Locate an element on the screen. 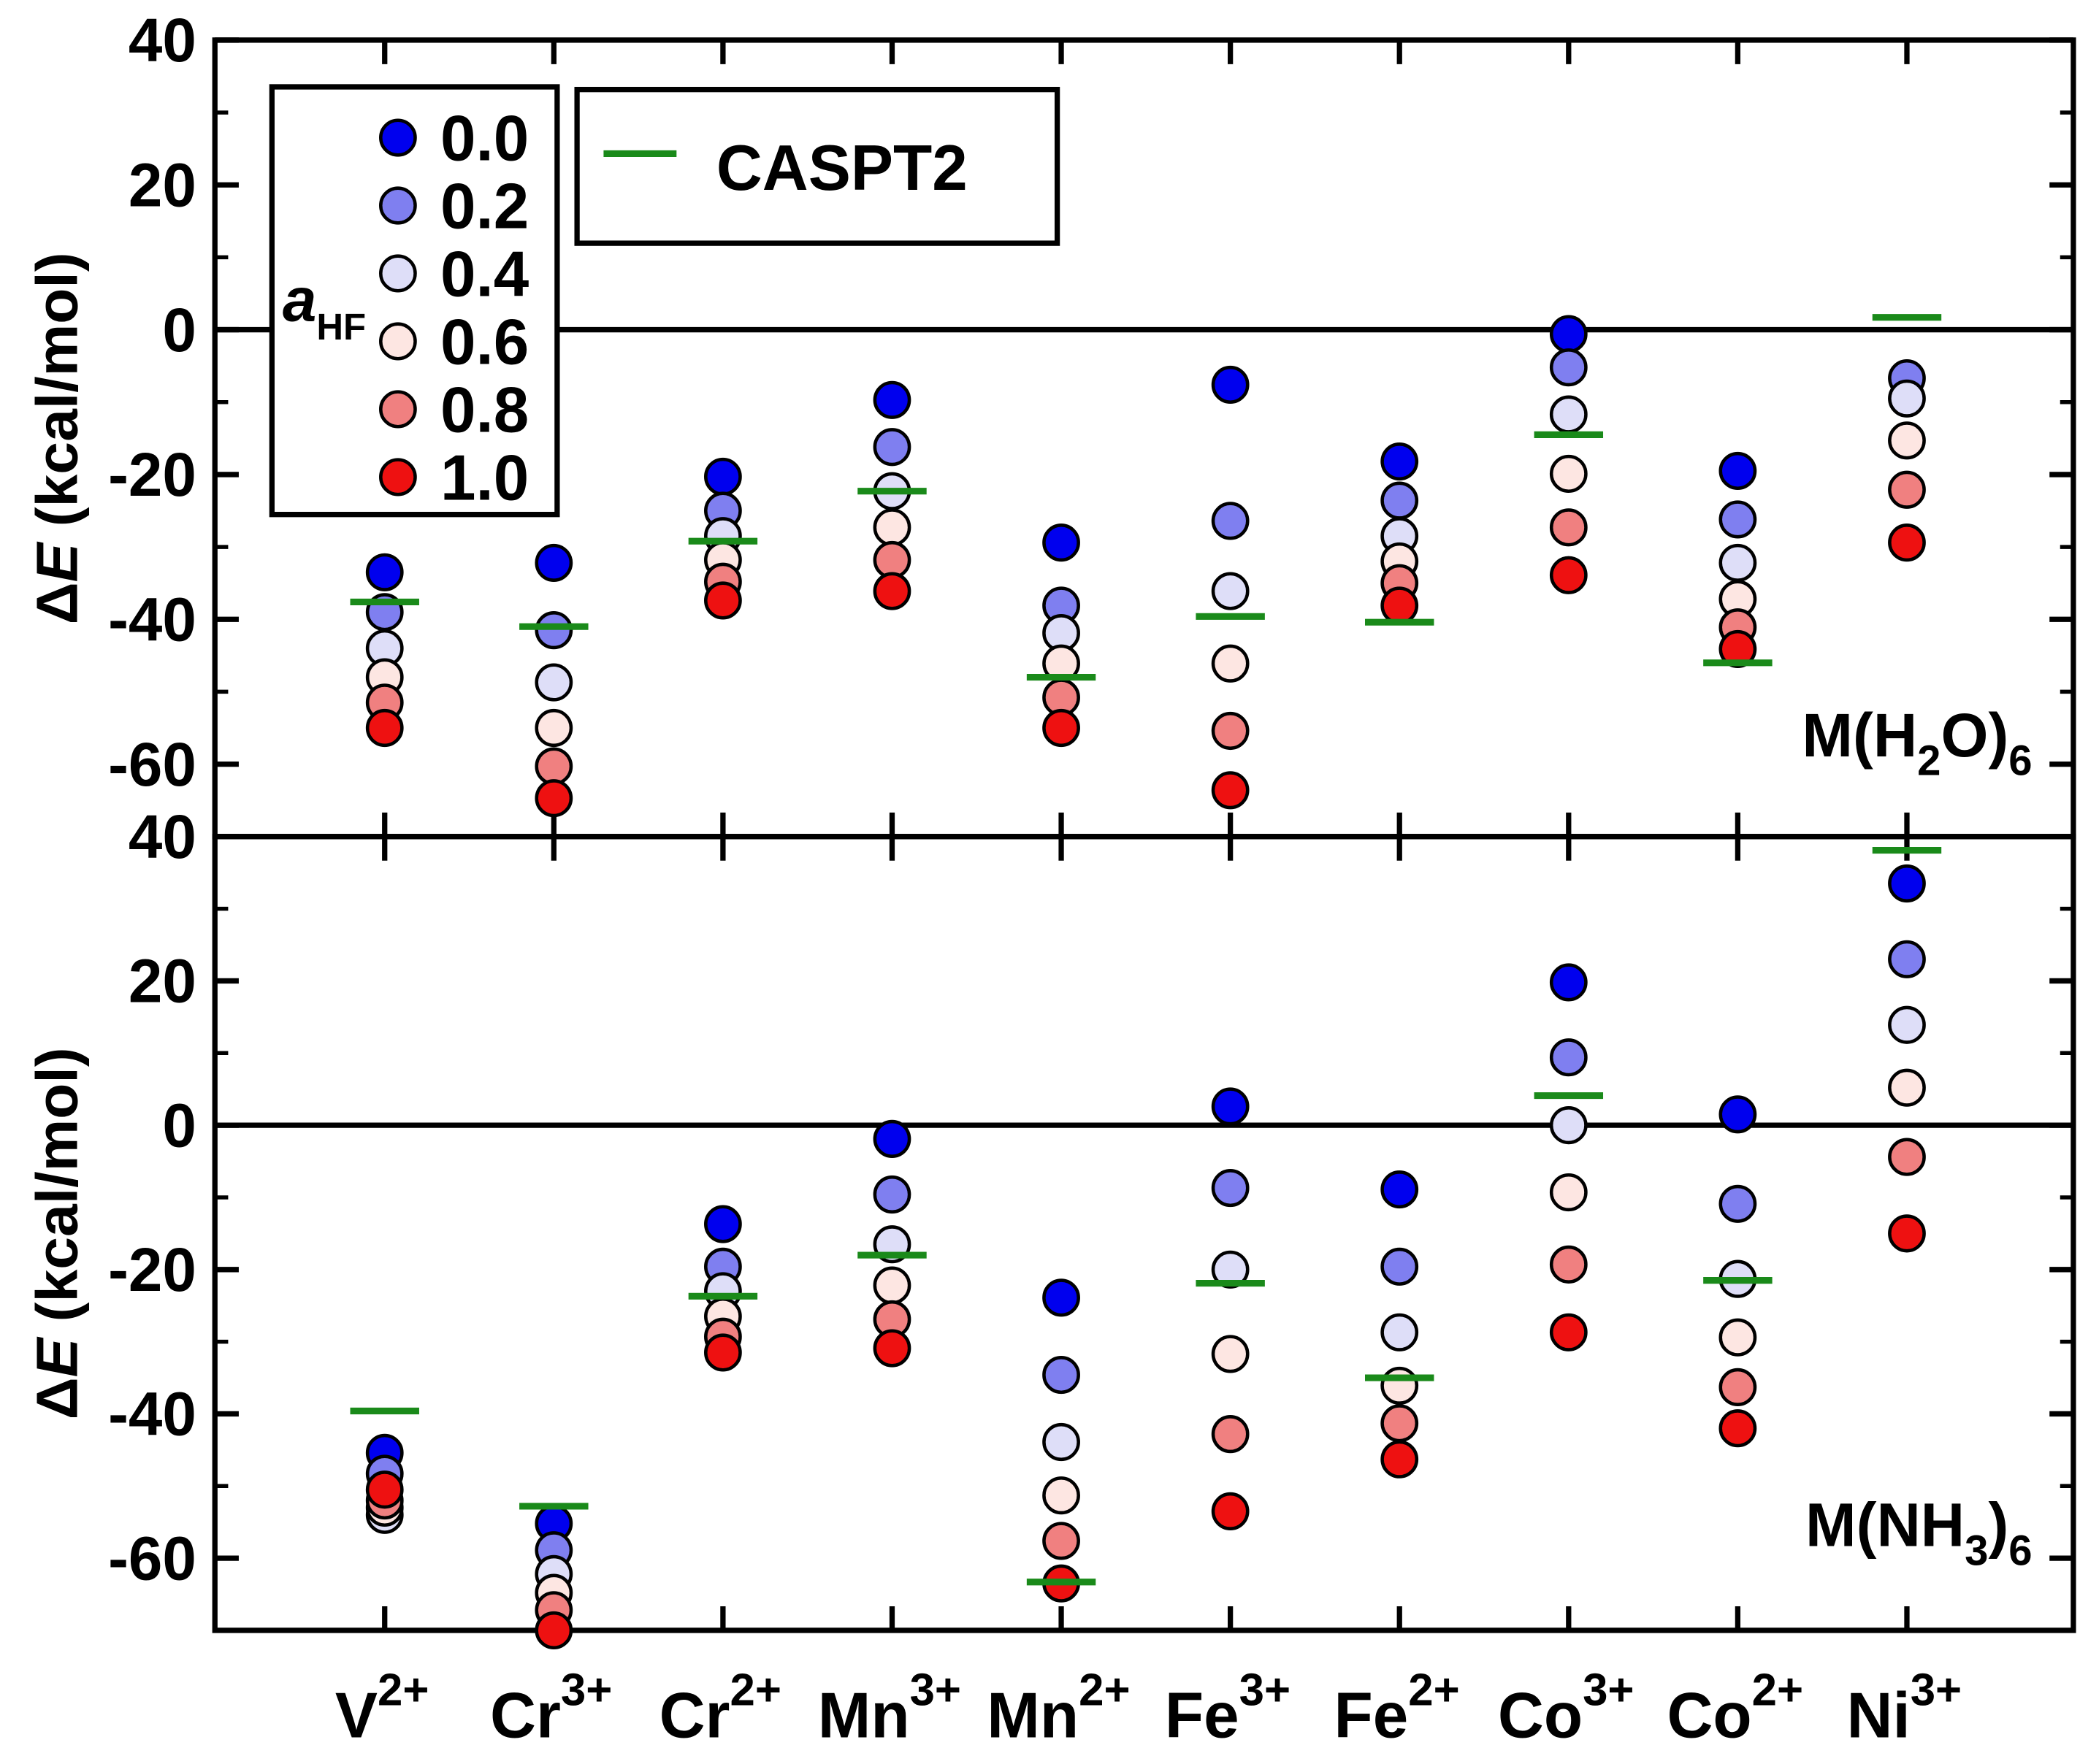 This screenshot has width=2080, height=1764. x-tick-label: Co2+ is located at coordinates (1735, 1708).